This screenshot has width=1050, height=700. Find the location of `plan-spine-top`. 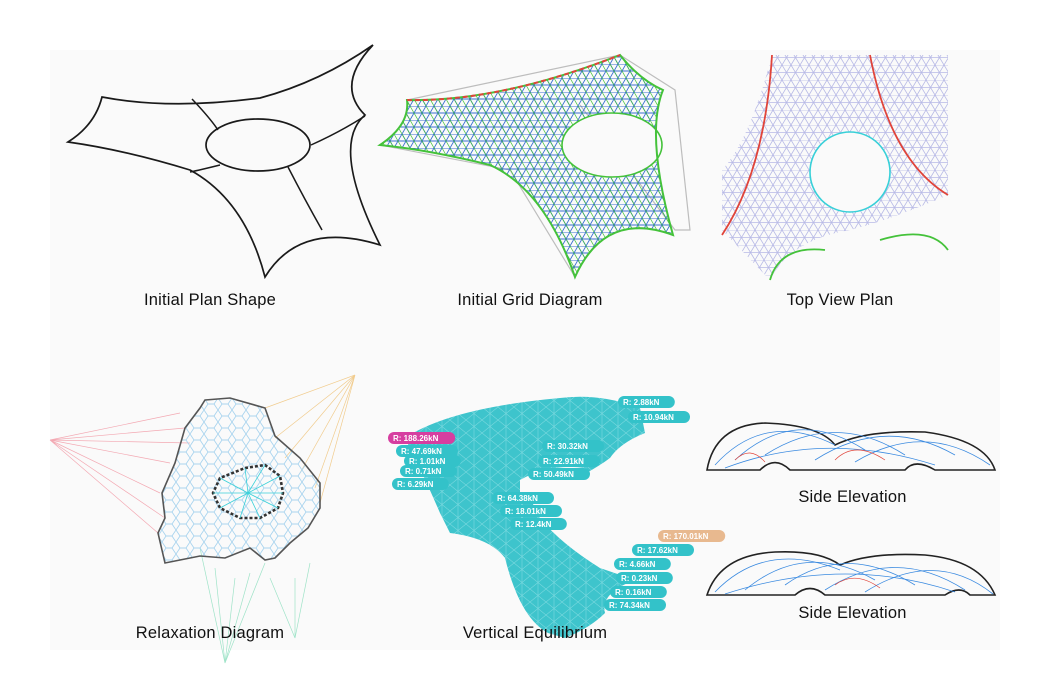

plan-spine-top is located at coordinates (205, 114).